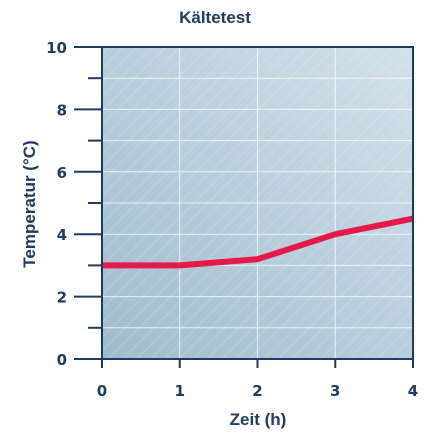 The image size is (430, 433). Describe the element at coordinates (62, 298) in the screenshot. I see `y-tick-label: 2` at that location.